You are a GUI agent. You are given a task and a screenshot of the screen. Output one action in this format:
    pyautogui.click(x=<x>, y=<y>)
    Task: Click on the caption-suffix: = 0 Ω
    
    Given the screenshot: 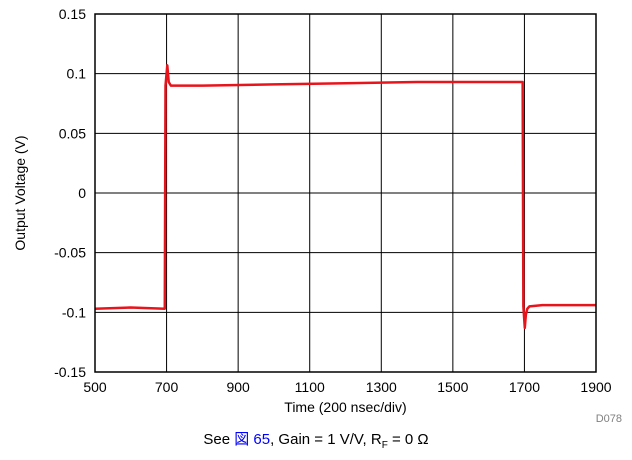 What is the action you would take?
    pyautogui.click(x=408, y=439)
    